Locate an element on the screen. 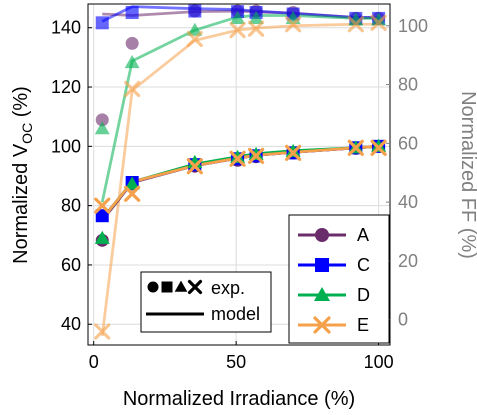 This screenshot has width=477, height=415. x-axis-ticks: 0 50 100 is located at coordinates (241, 356).